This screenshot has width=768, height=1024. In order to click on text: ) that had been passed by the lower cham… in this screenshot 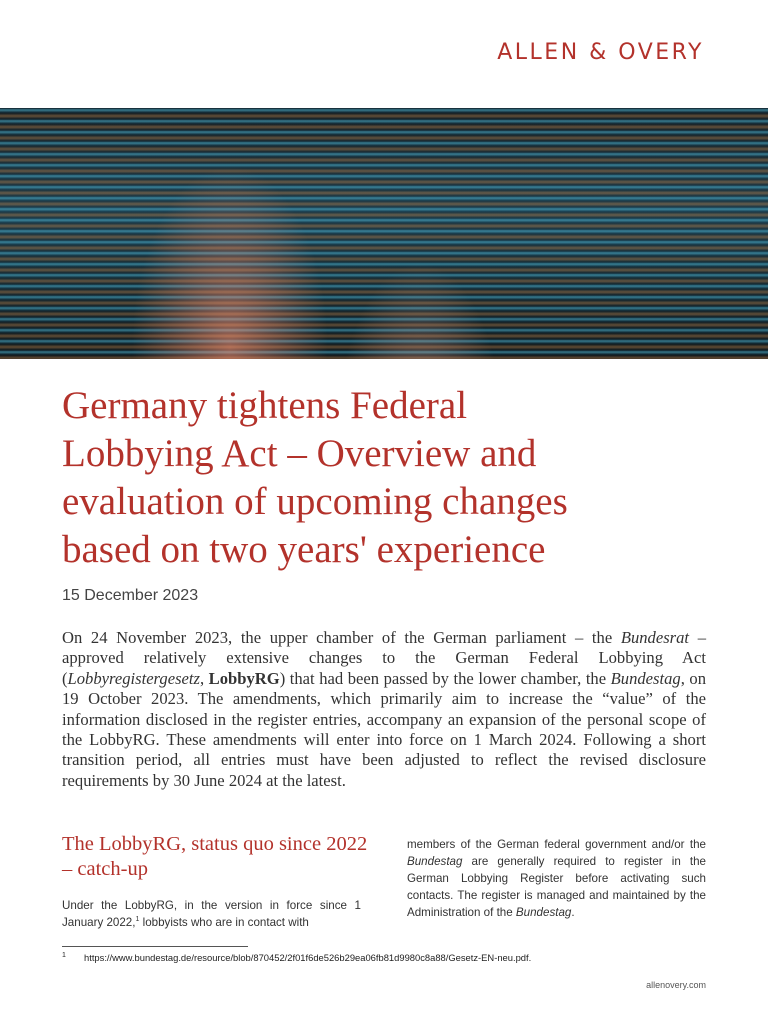, I will do `click(445, 678)`.